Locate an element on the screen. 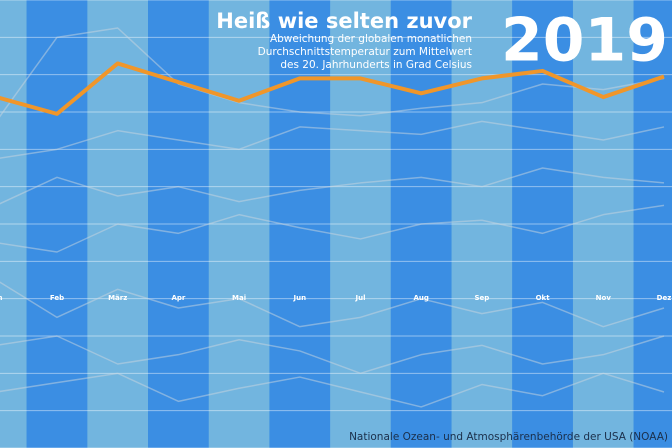 The image size is (672, 448). x-tick-label: Sep is located at coordinates (481, 298).